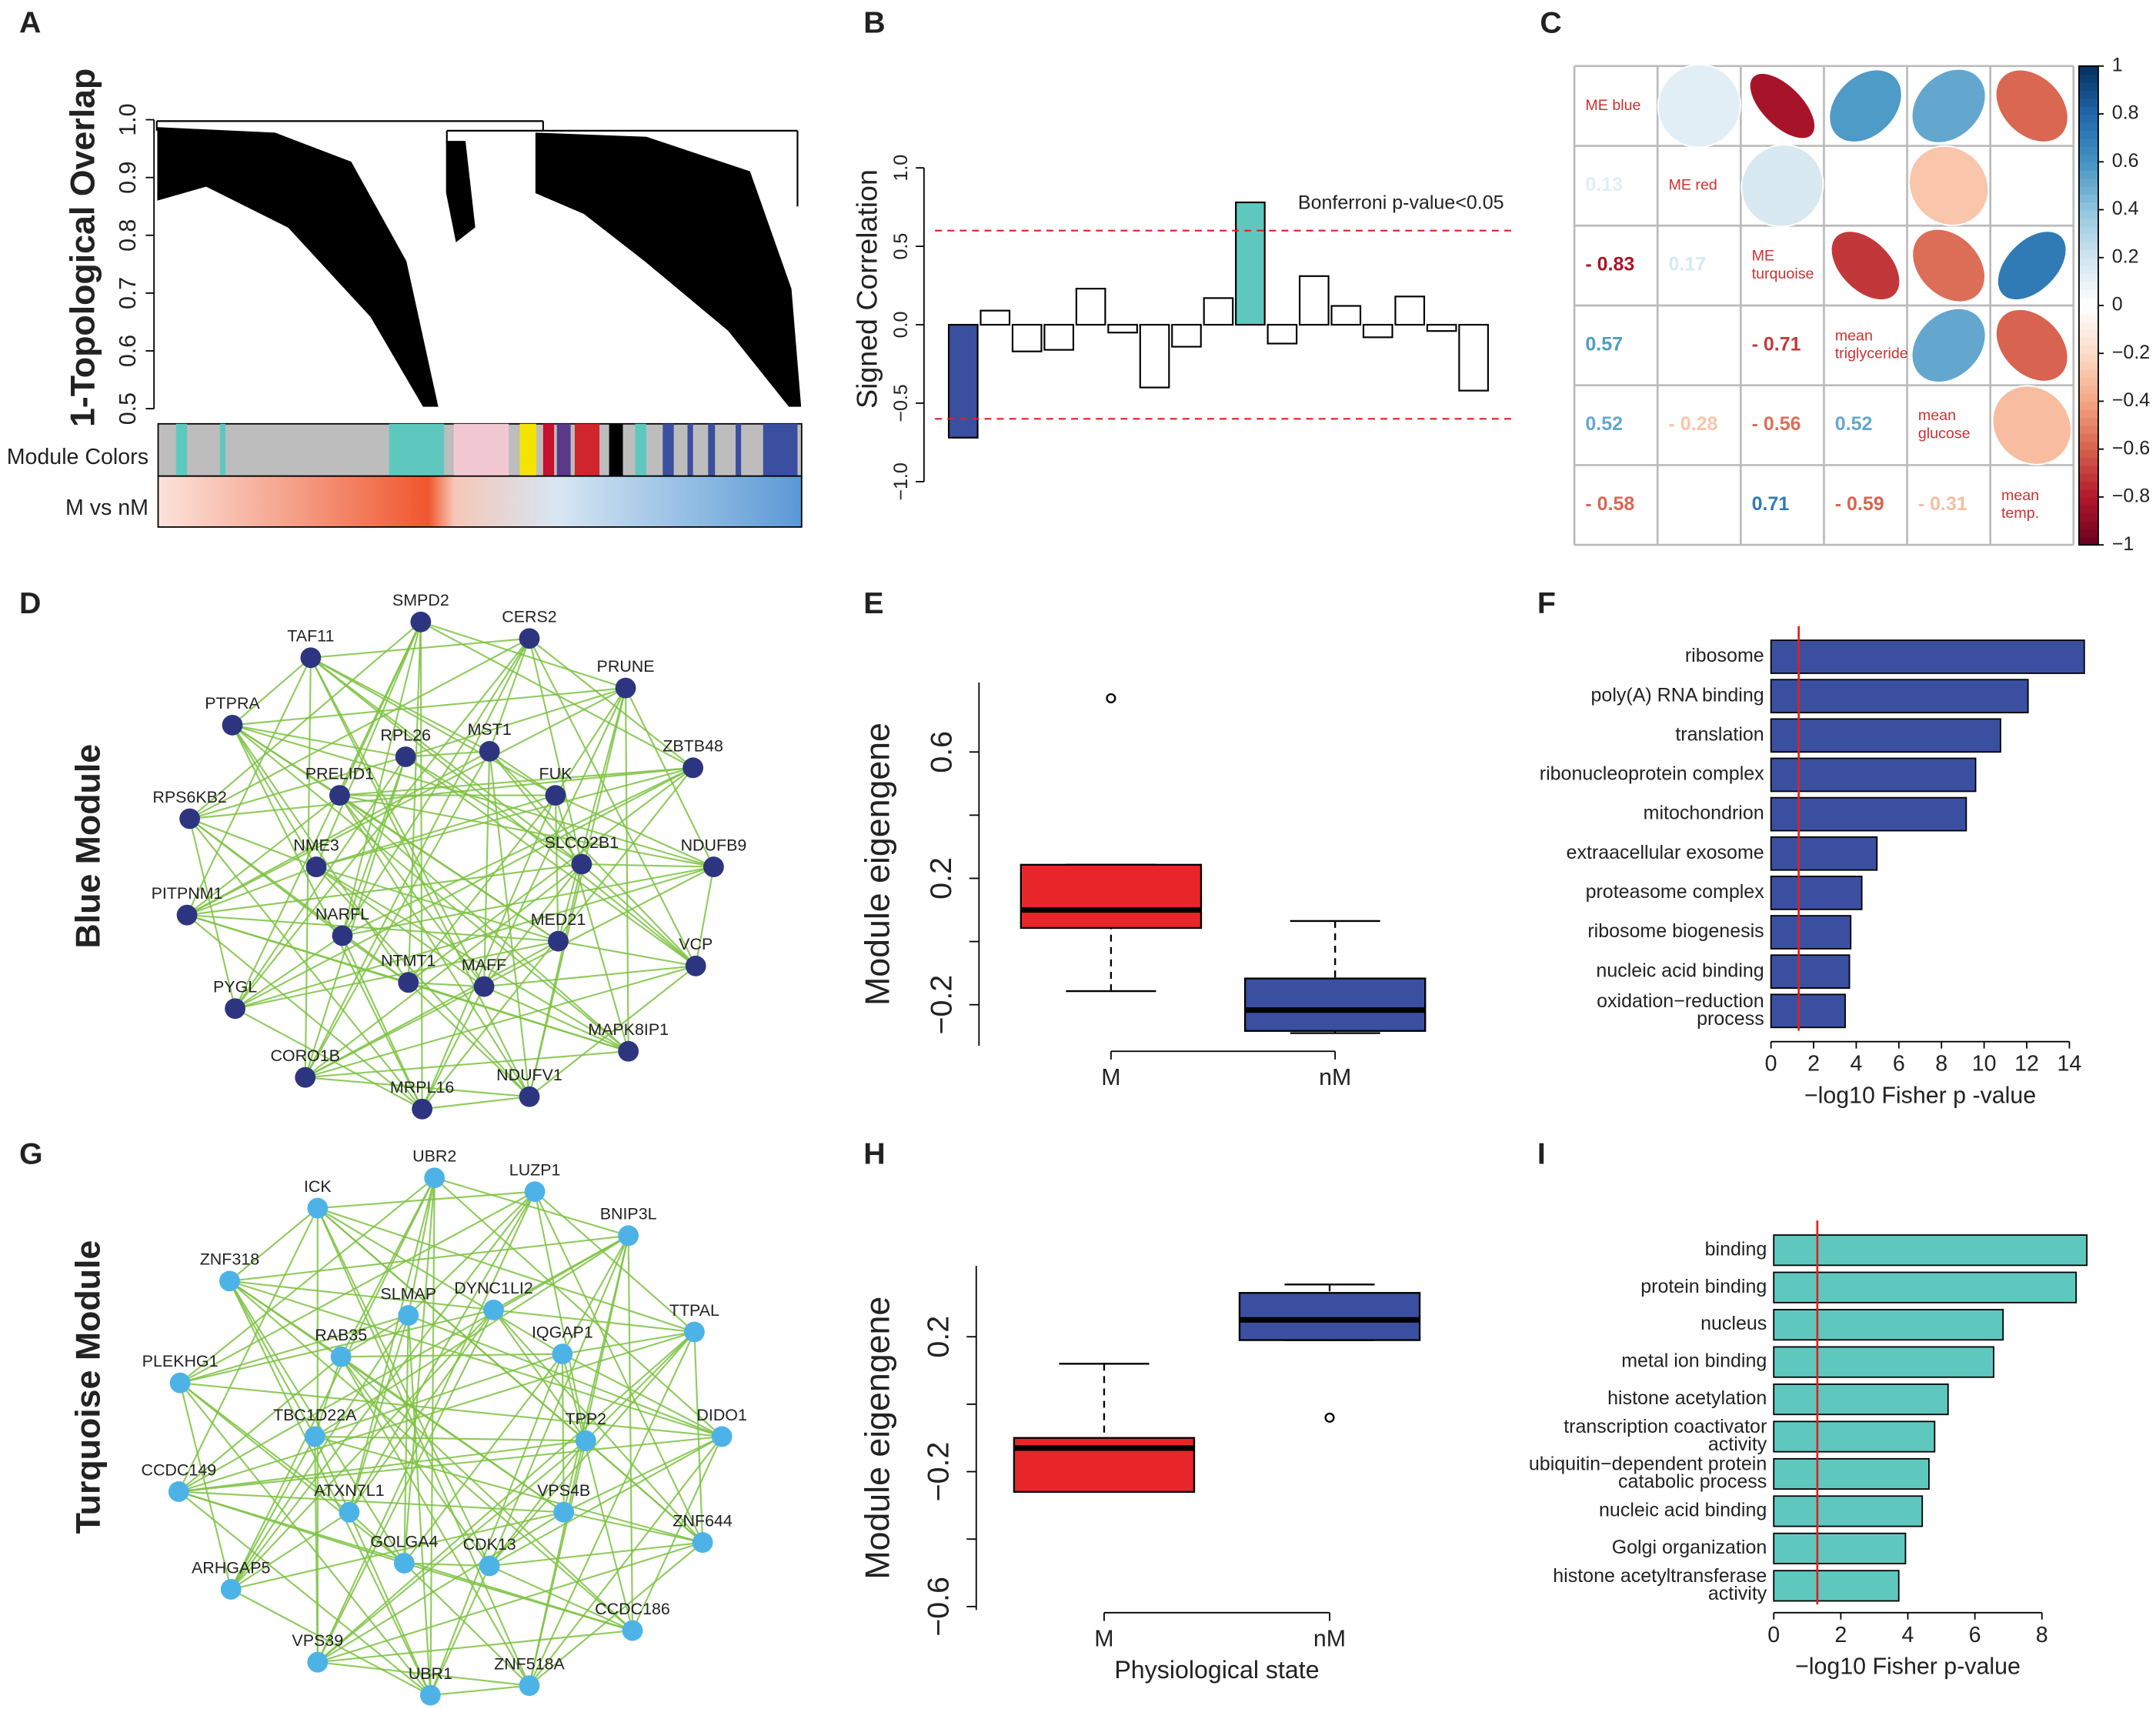 The width and height of the screenshot is (2156, 1709). I want to click on node-label: VPS4B, so click(563, 1490).